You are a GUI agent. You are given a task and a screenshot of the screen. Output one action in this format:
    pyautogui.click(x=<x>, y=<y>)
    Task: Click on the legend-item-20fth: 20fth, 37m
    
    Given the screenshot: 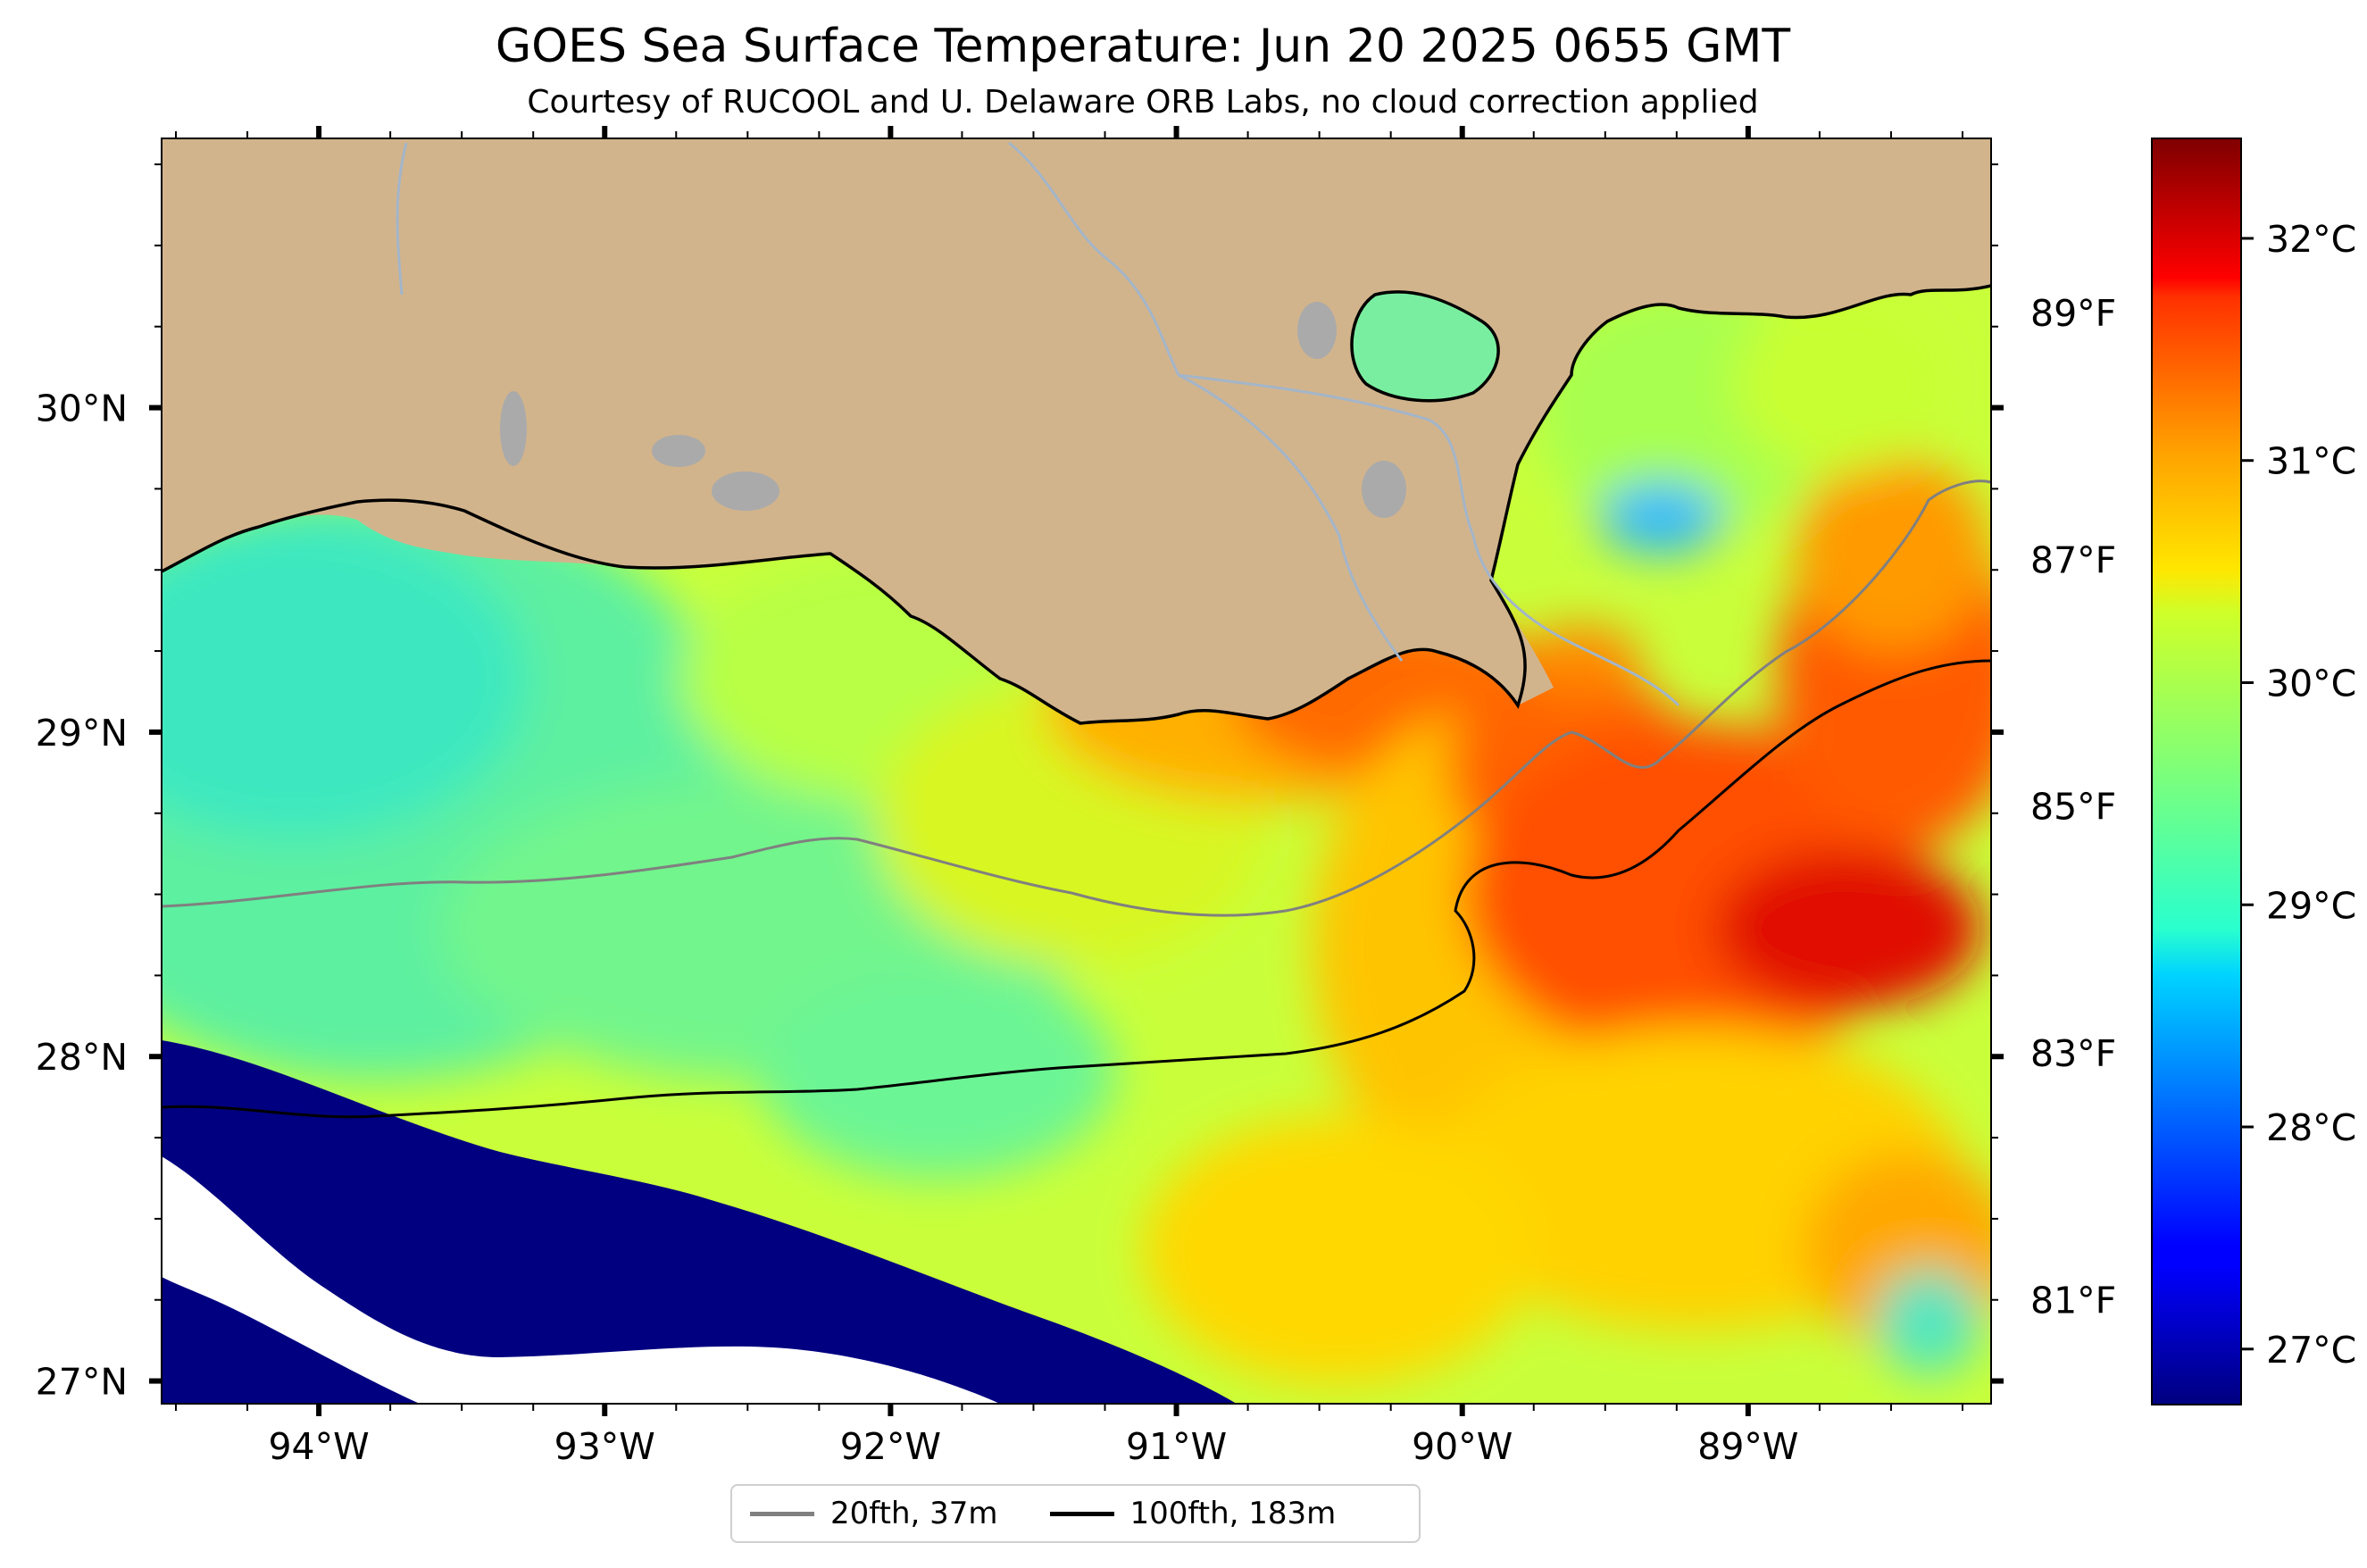 What is the action you would take?
    pyautogui.click(x=865, y=1513)
    